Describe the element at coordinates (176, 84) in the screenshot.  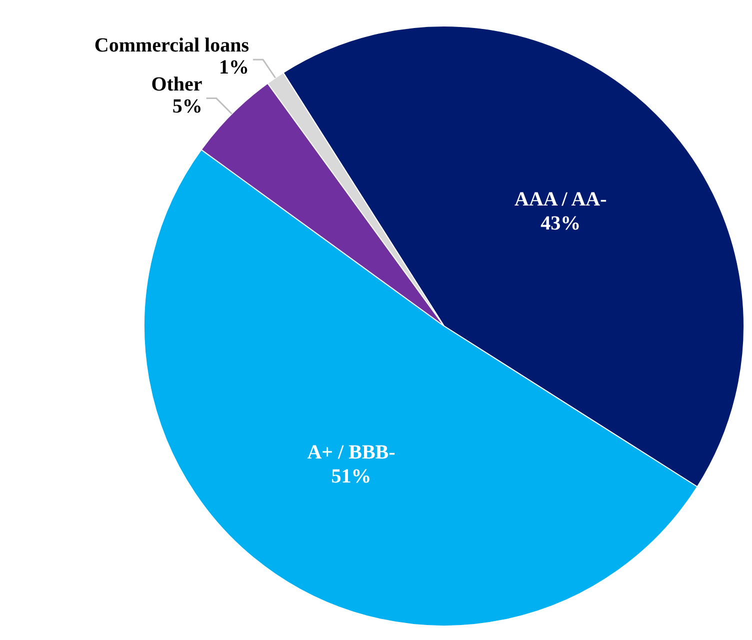
I see `slice-label: Other` at that location.